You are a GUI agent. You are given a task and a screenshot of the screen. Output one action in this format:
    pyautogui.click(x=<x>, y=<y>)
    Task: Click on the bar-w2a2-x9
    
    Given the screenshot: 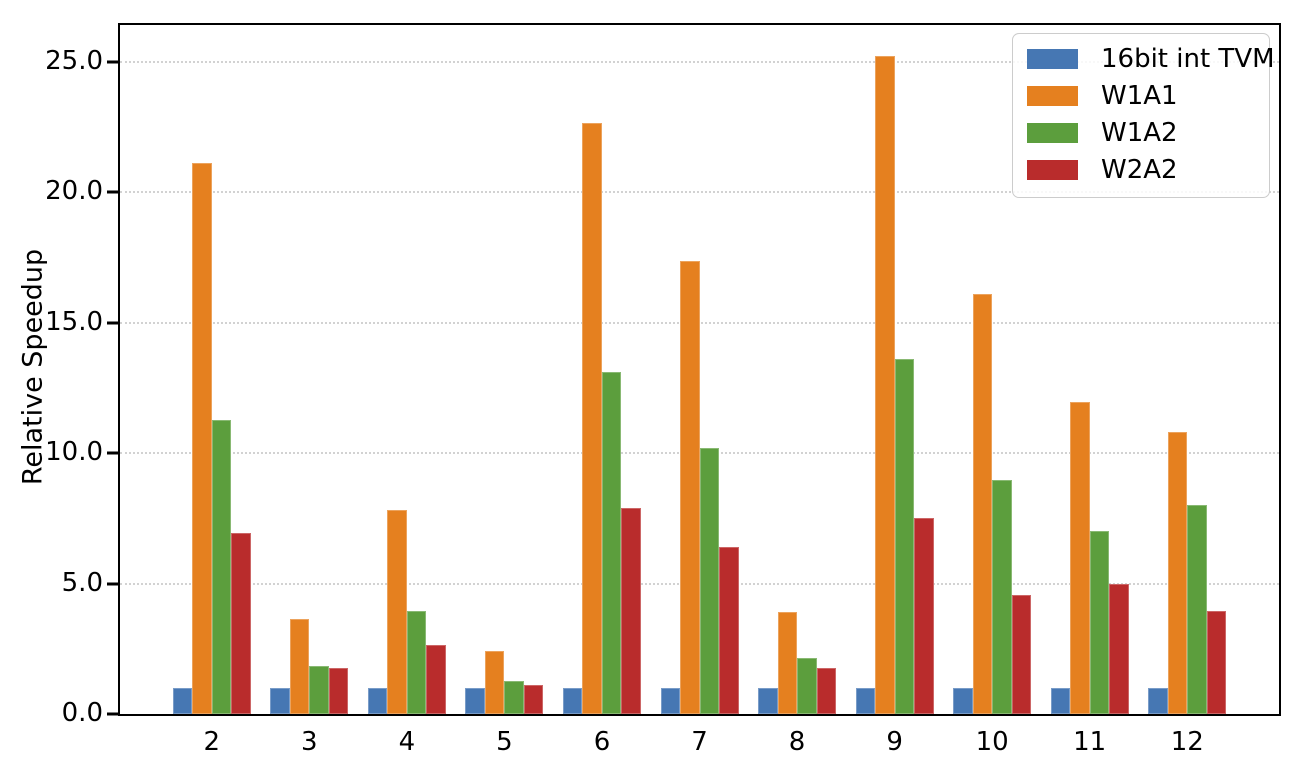 What is the action you would take?
    pyautogui.click(x=924, y=616)
    